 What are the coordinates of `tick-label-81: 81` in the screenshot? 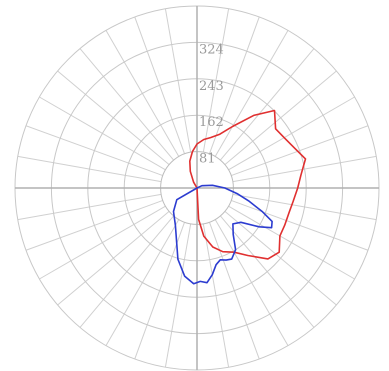 It's located at (207, 159).